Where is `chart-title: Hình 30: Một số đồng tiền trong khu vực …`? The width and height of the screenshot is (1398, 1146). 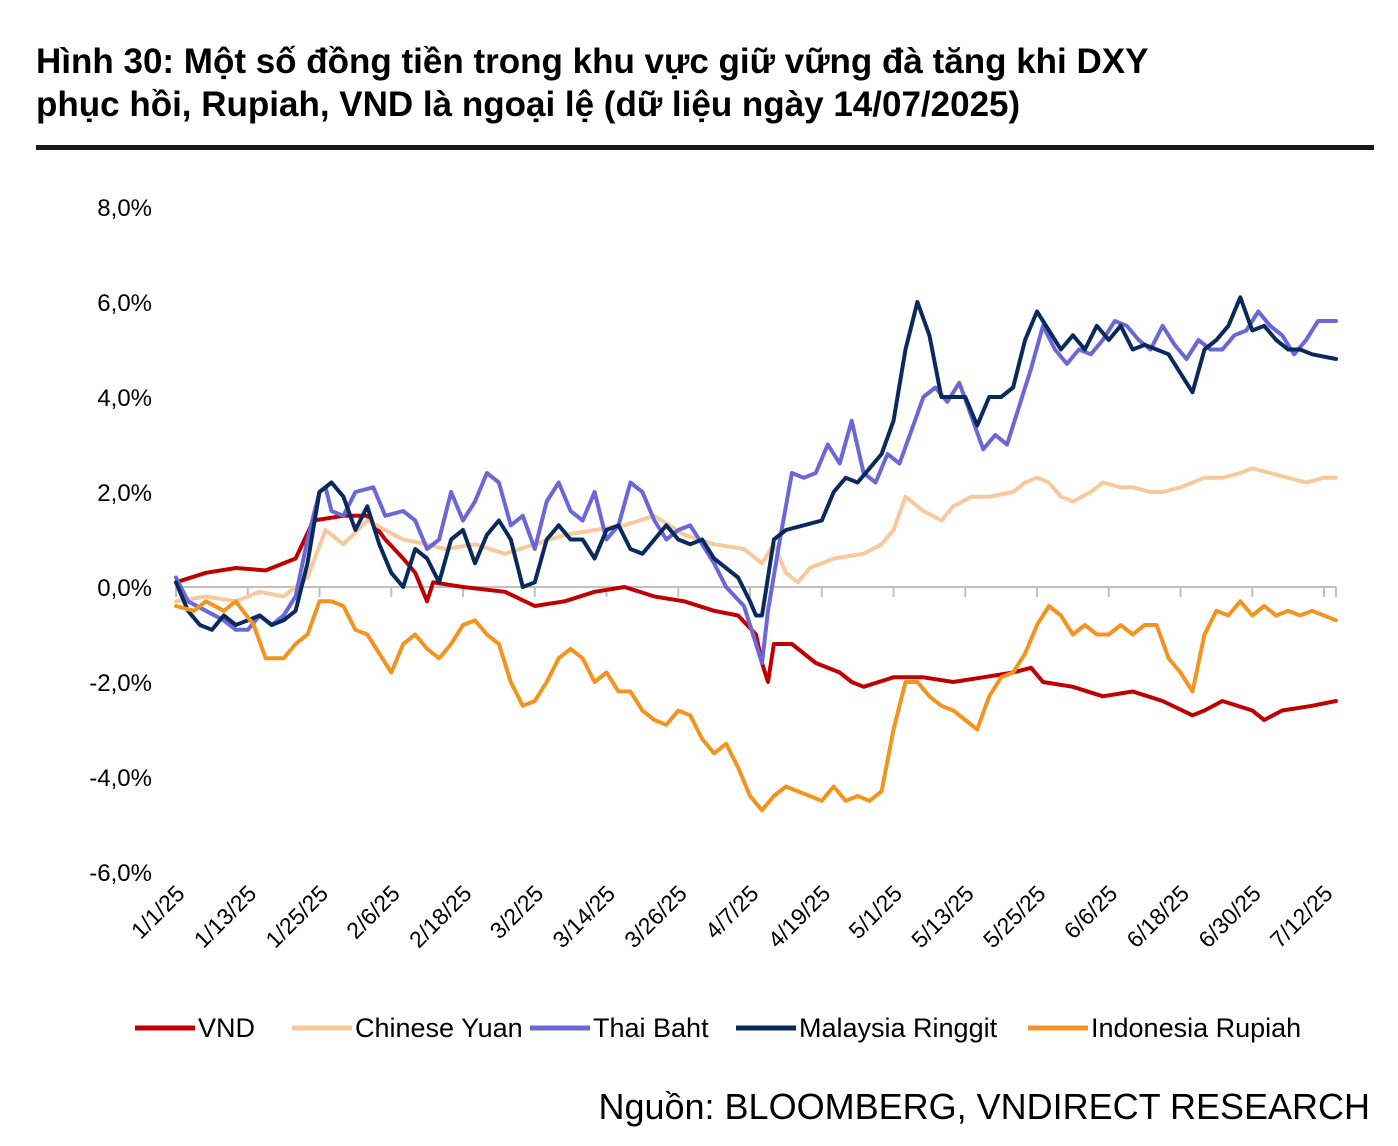
chart-title: Hình 30: Một số đồng tiền trong khu vực … is located at coordinates (706, 83).